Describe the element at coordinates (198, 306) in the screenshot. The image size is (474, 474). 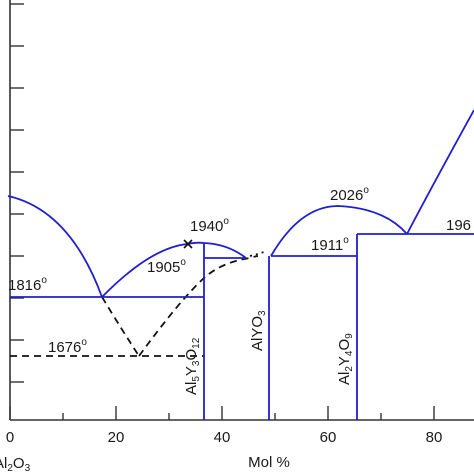
I see `metastable-liquidus-right` at that location.